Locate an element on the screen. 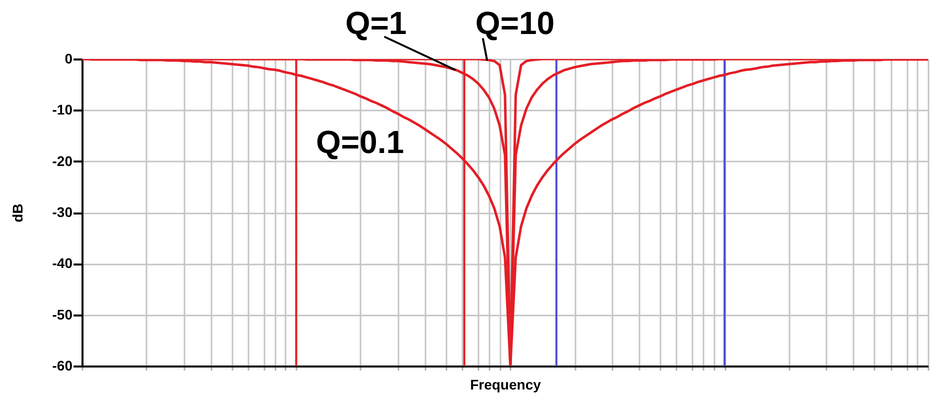 The height and width of the screenshot is (401, 930). y-tick-label: -10 is located at coordinates (62, 110).